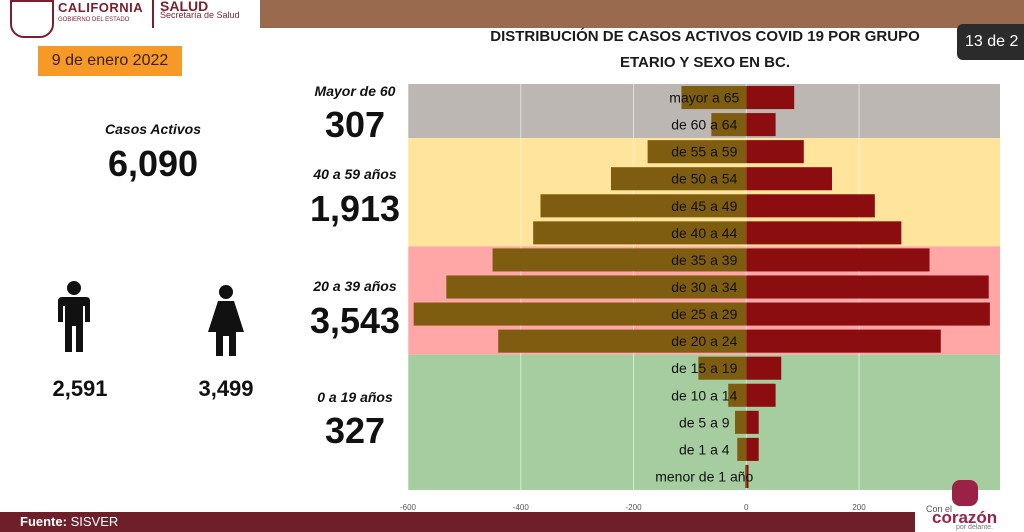 The width and height of the screenshot is (1024, 532). I want to click on x-tick-label-3: 0, so click(746, 507).